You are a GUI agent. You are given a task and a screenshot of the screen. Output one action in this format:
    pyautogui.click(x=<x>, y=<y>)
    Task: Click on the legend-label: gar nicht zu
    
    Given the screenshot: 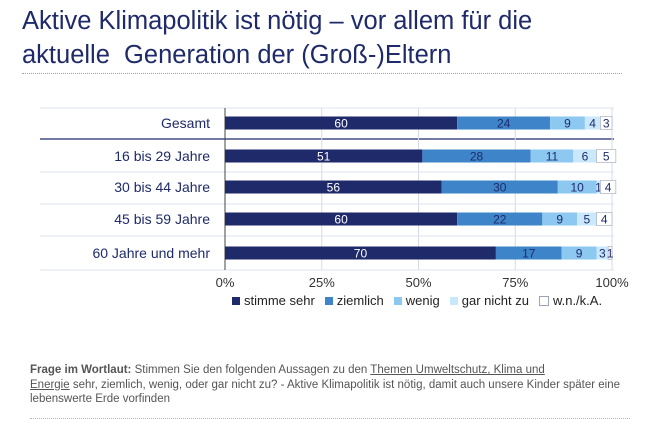 What is the action you would take?
    pyautogui.click(x=495, y=300)
    